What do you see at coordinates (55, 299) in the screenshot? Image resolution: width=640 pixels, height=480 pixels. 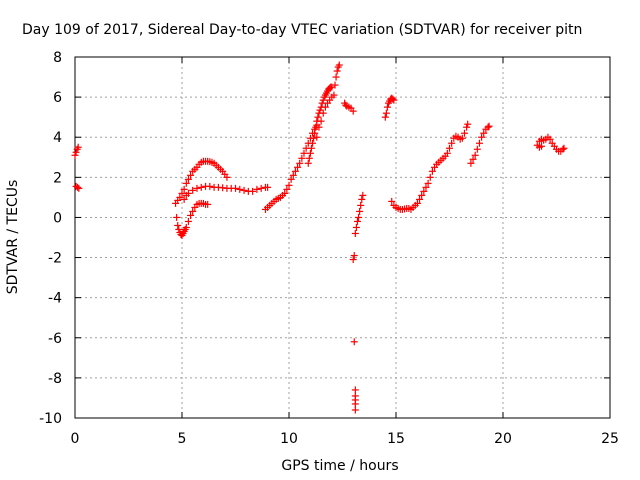 I see `y-tick-label: -4` at bounding box center [55, 299].